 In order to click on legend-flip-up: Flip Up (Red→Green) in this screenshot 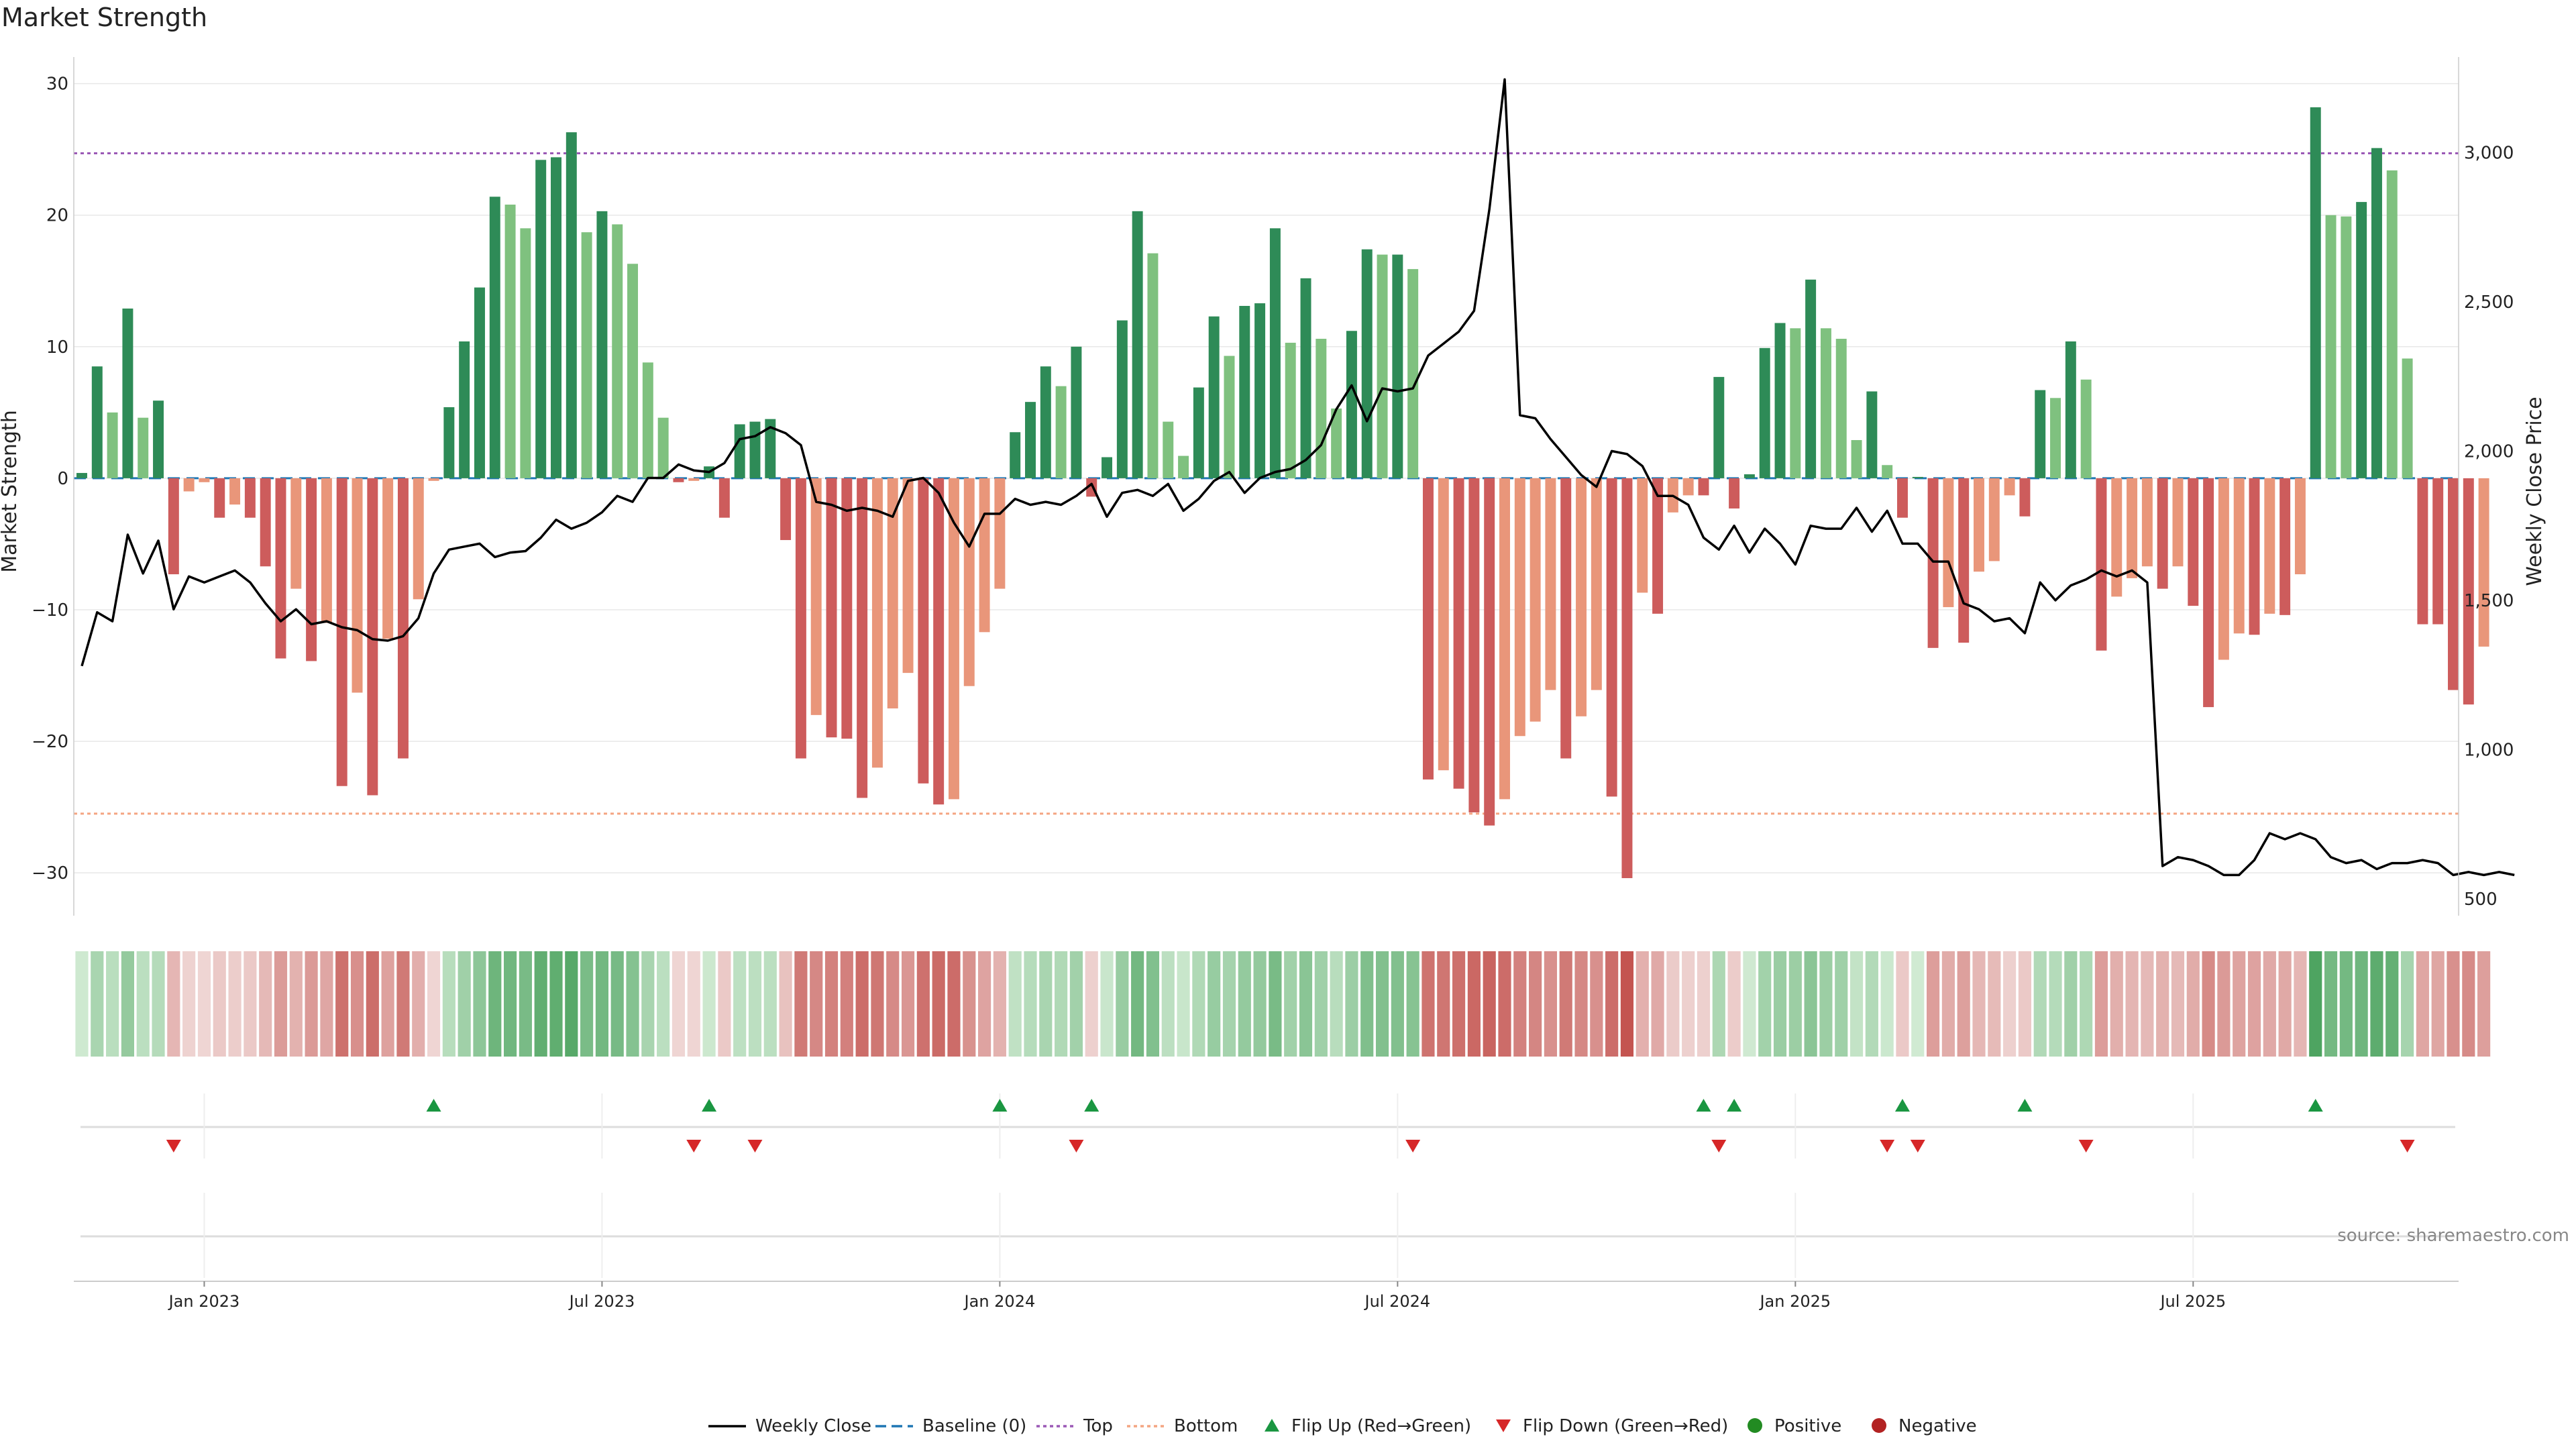, I will do `click(1368, 1426)`.